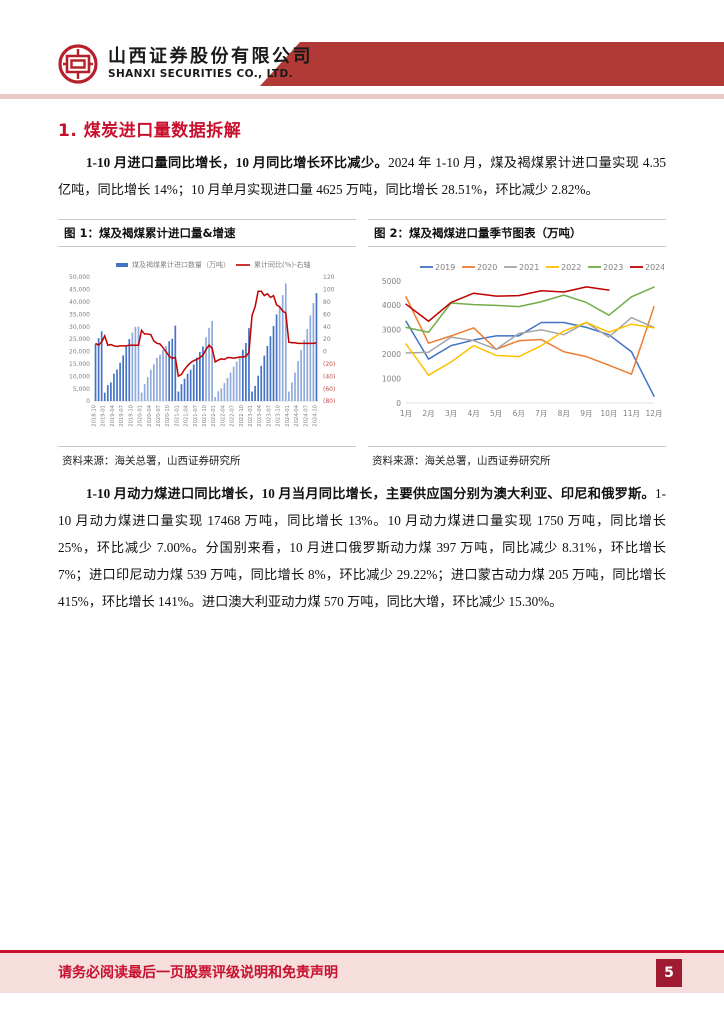  I want to click on svg-text: 5000, so click(391, 281).